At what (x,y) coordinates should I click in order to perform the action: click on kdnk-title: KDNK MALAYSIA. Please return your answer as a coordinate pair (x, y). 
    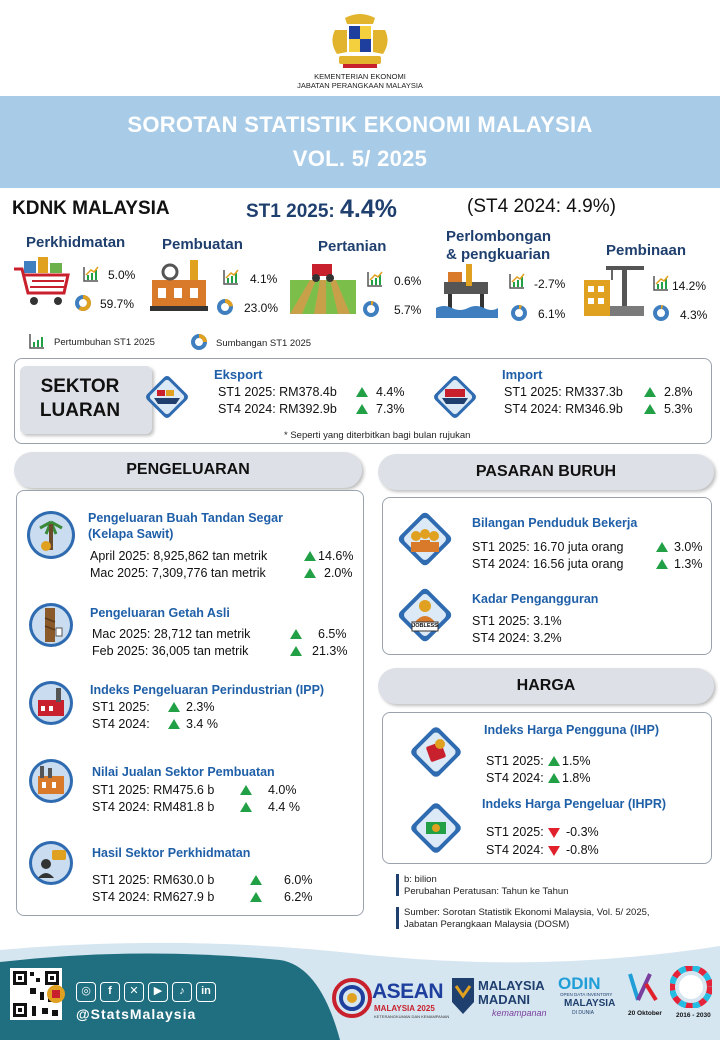
    Looking at the image, I should click on (91, 208).